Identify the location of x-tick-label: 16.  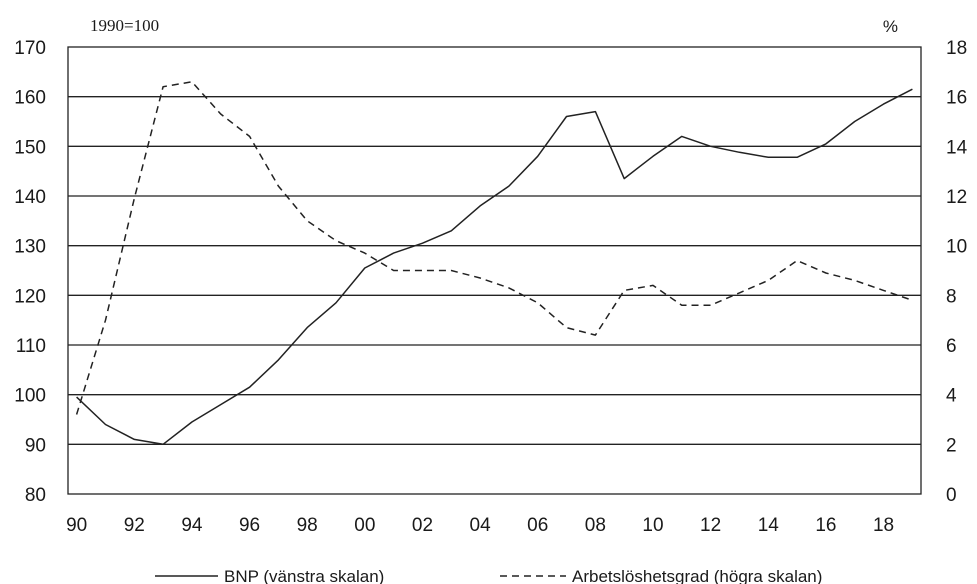
(825, 525).